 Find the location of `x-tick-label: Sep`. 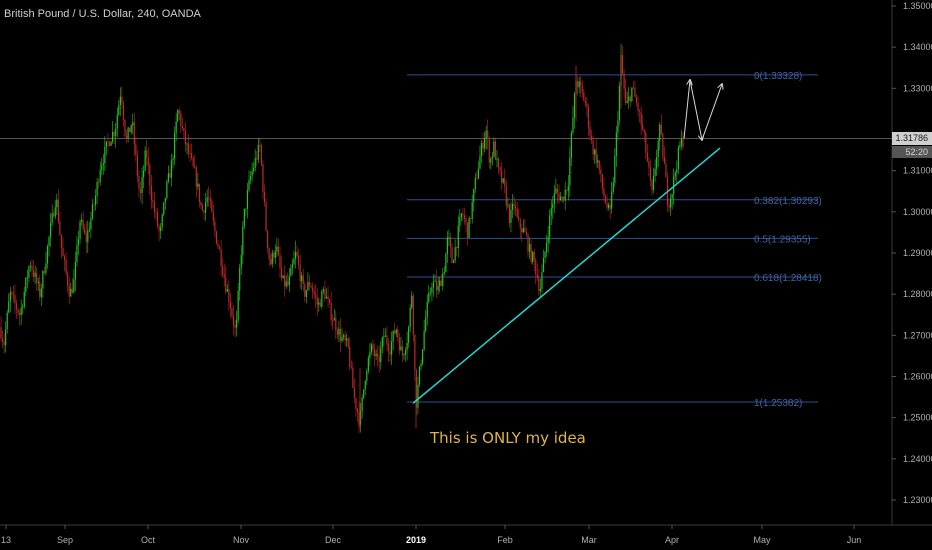

x-tick-label: Sep is located at coordinates (65, 540).